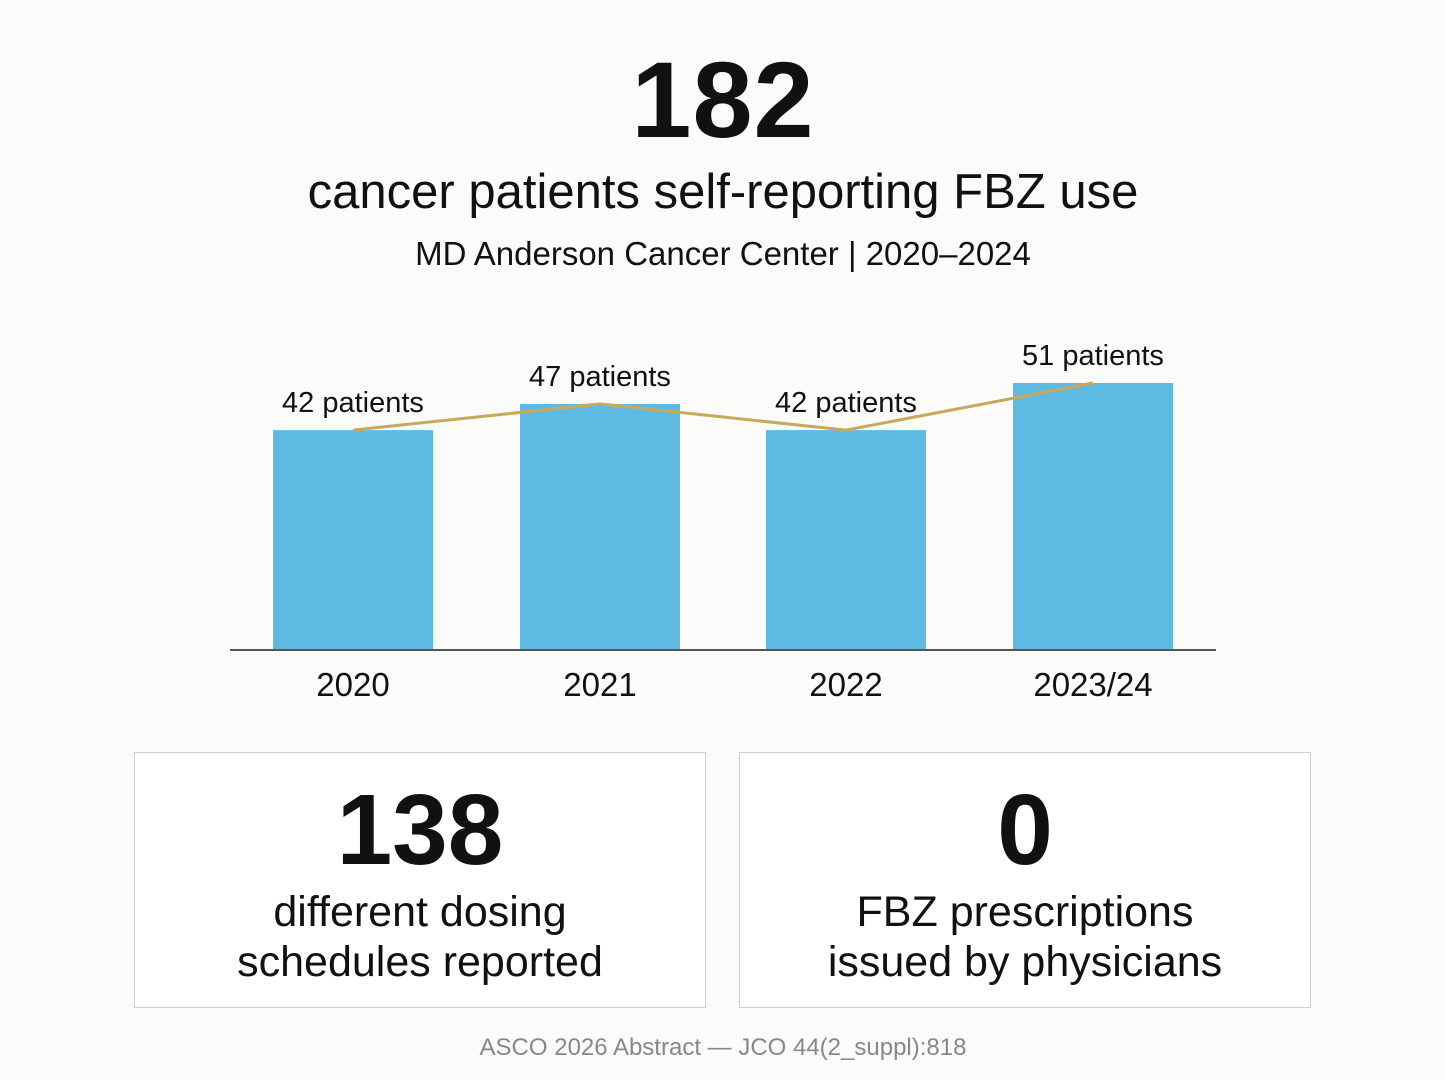  Describe the element at coordinates (353, 540) in the screenshot. I see `bar-2020` at that location.